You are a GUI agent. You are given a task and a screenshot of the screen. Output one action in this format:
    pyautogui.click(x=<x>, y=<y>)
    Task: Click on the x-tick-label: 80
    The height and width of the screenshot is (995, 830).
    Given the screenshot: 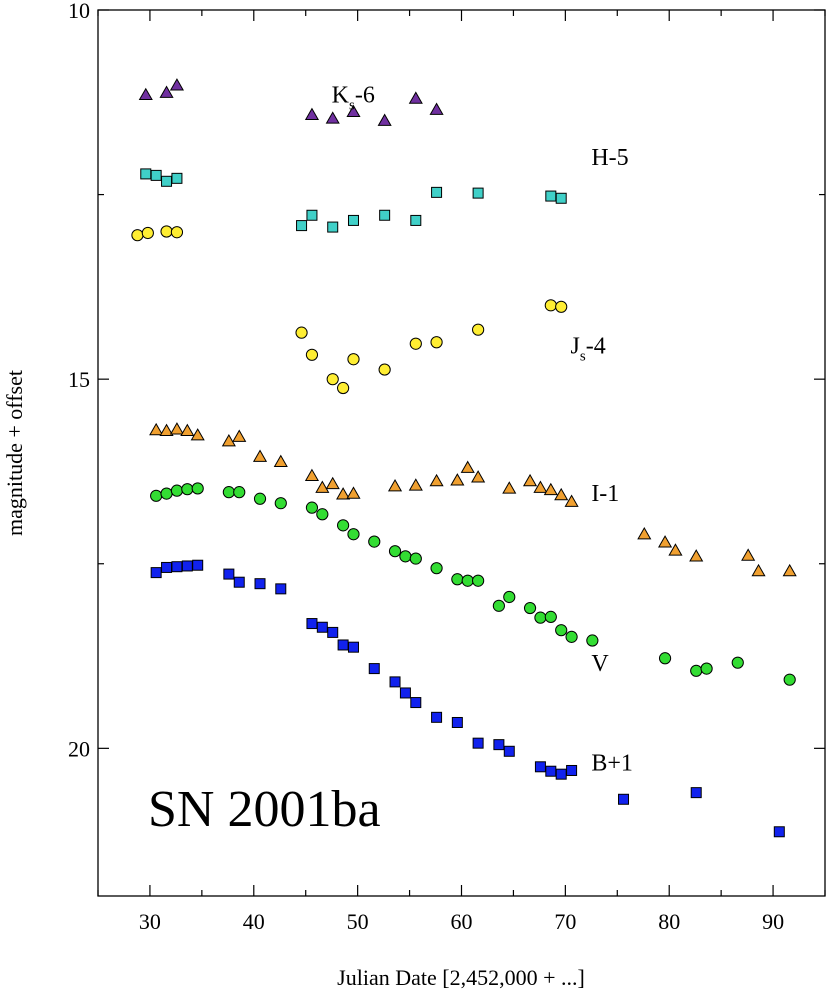 What is the action you would take?
    pyautogui.click(x=669, y=921)
    